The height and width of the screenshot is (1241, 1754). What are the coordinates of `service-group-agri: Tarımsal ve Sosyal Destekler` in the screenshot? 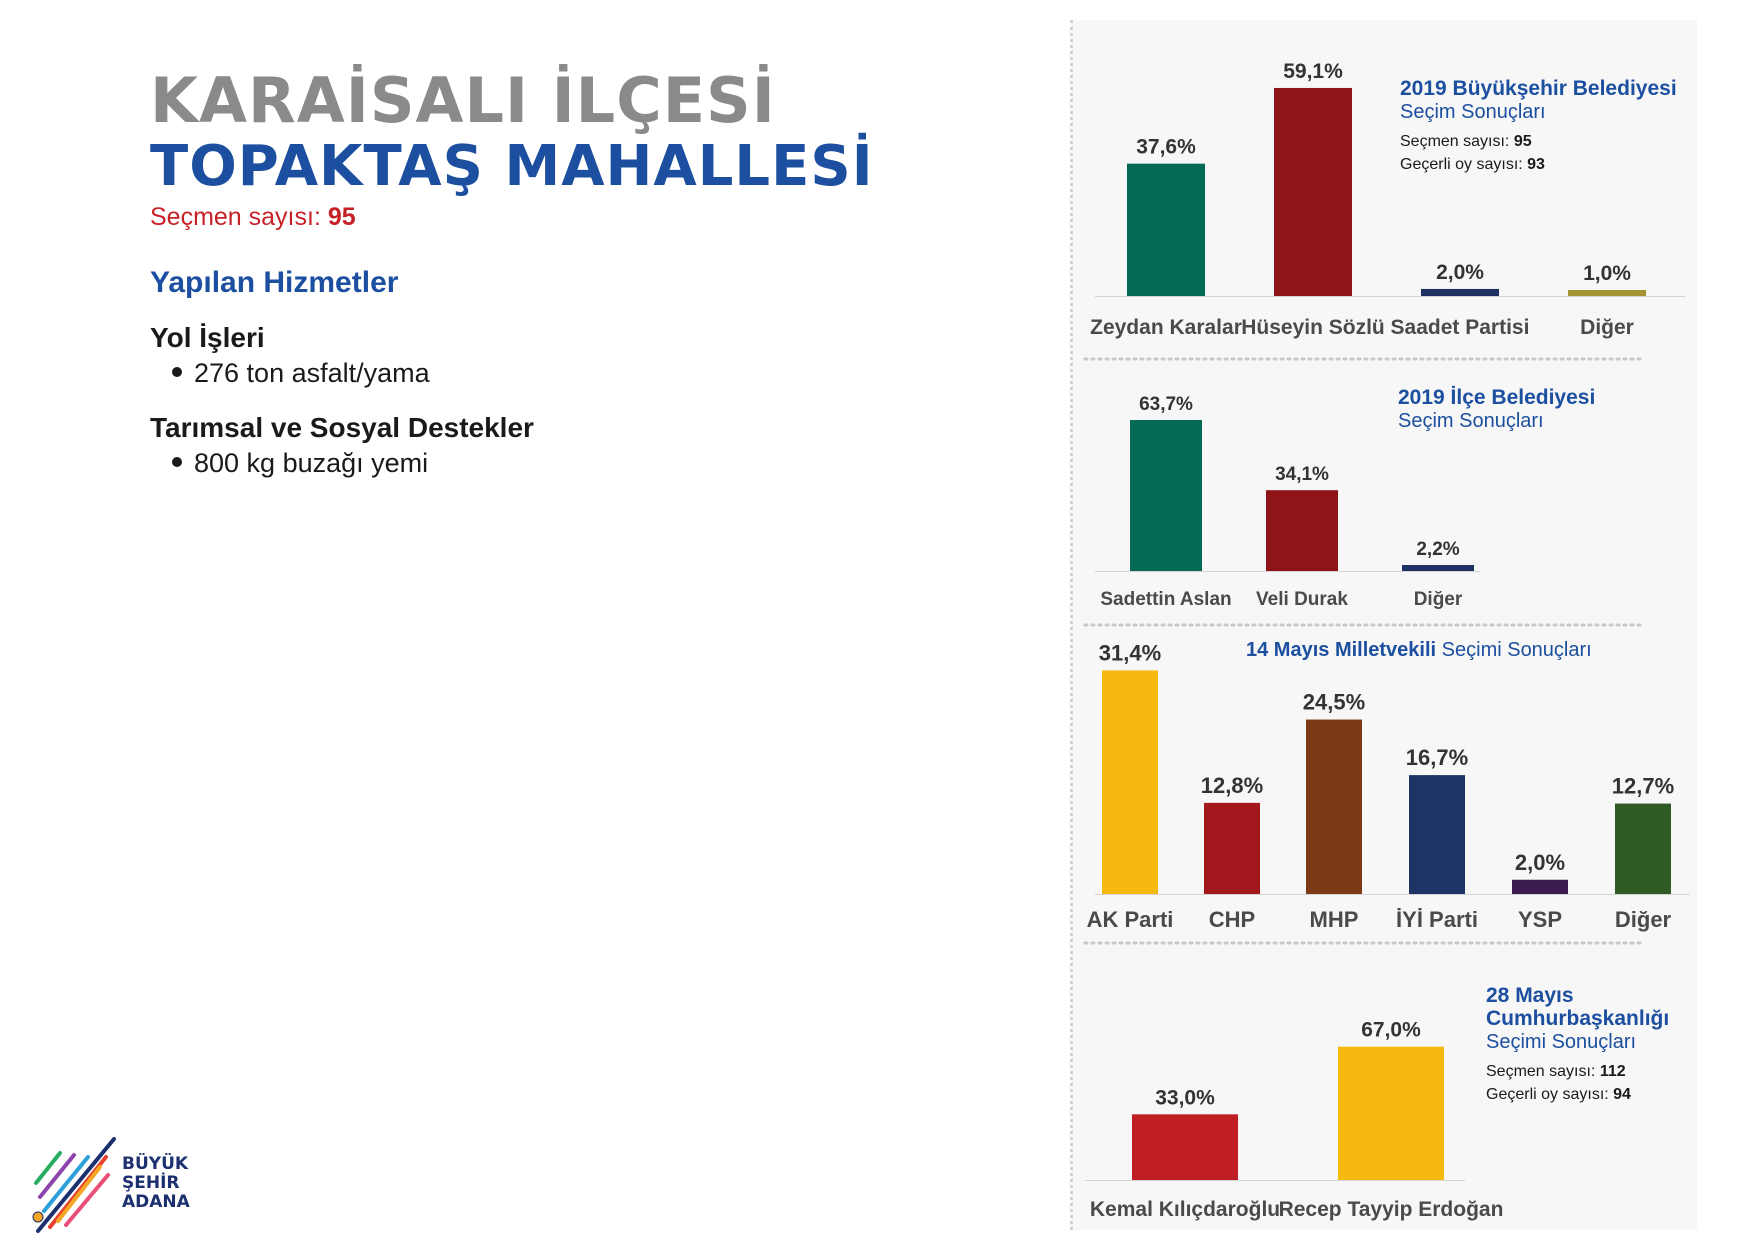 It's located at (342, 427).